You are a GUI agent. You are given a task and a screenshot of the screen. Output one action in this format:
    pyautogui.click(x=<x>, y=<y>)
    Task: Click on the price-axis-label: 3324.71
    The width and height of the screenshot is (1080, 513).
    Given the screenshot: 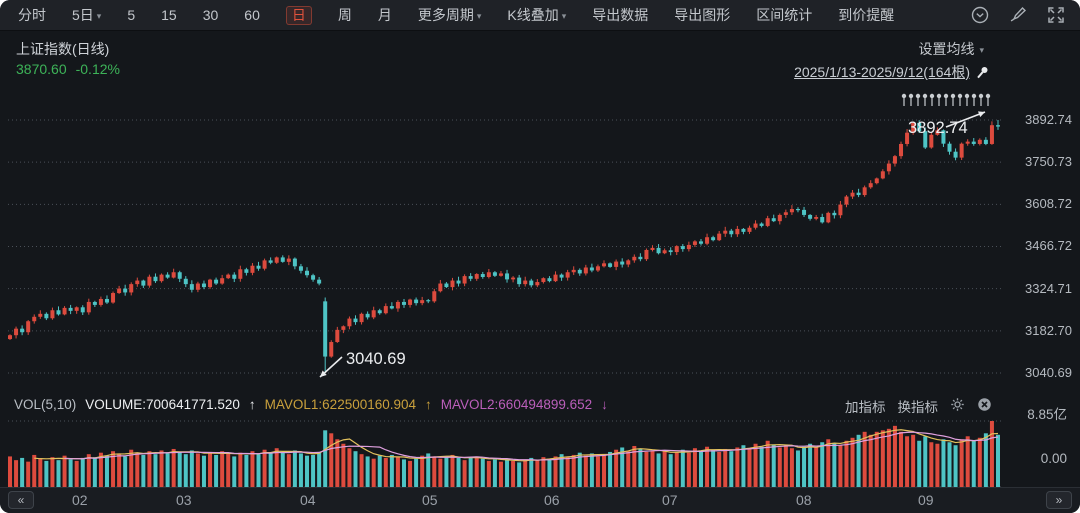 What is the action you would take?
    pyautogui.click(x=1048, y=288)
    